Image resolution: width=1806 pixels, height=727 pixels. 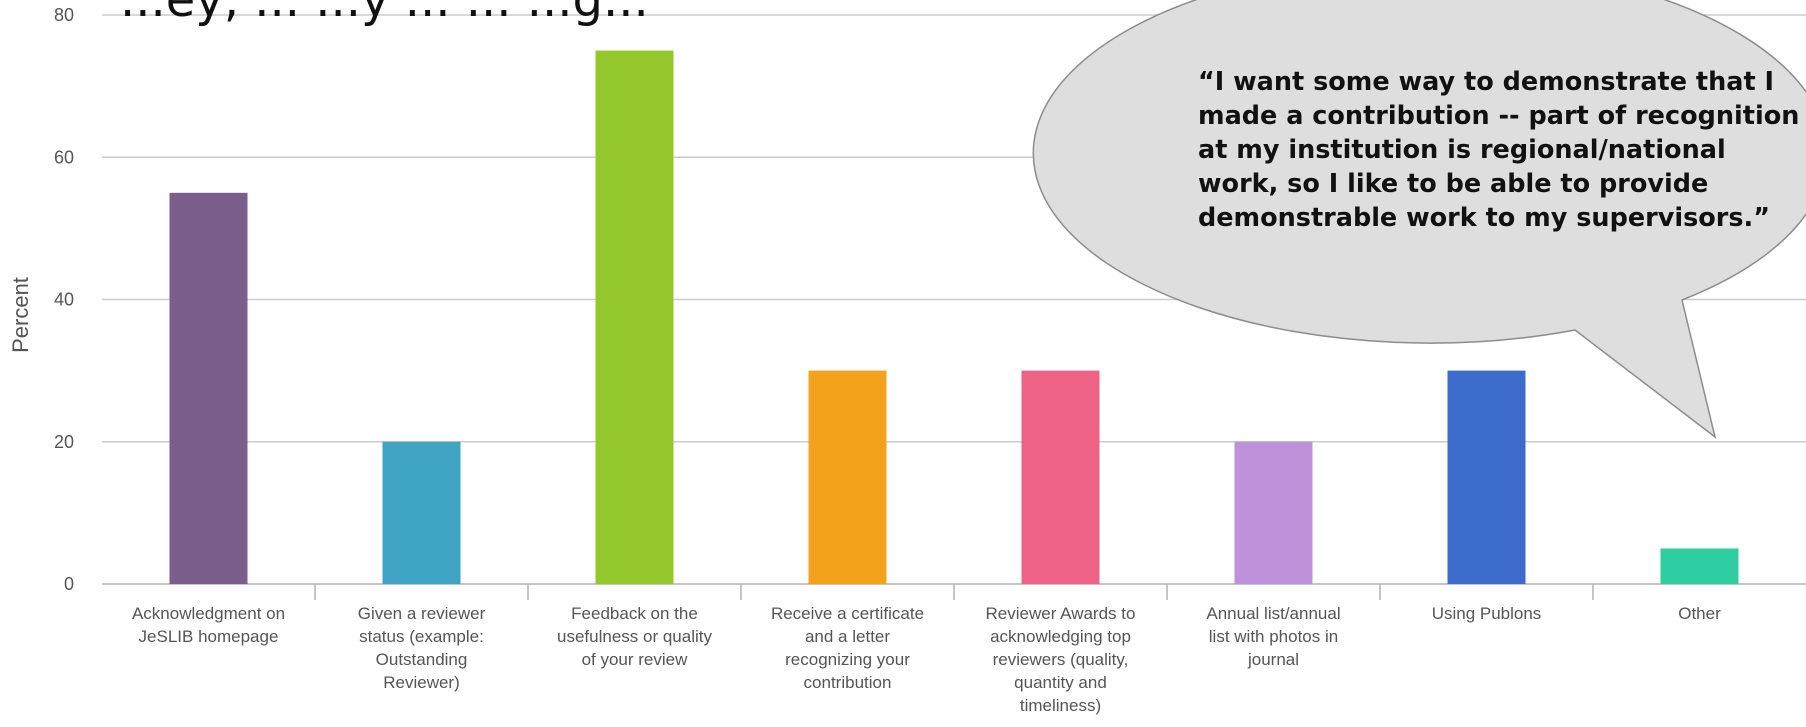 What do you see at coordinates (634, 613) in the screenshot?
I see `category-label-line: Feedback on the` at bounding box center [634, 613].